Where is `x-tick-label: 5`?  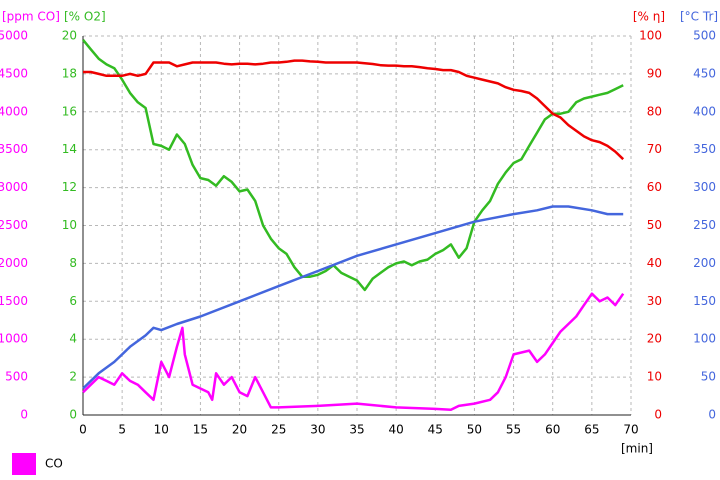
x-tick-label: 5 is located at coordinates (122, 430).